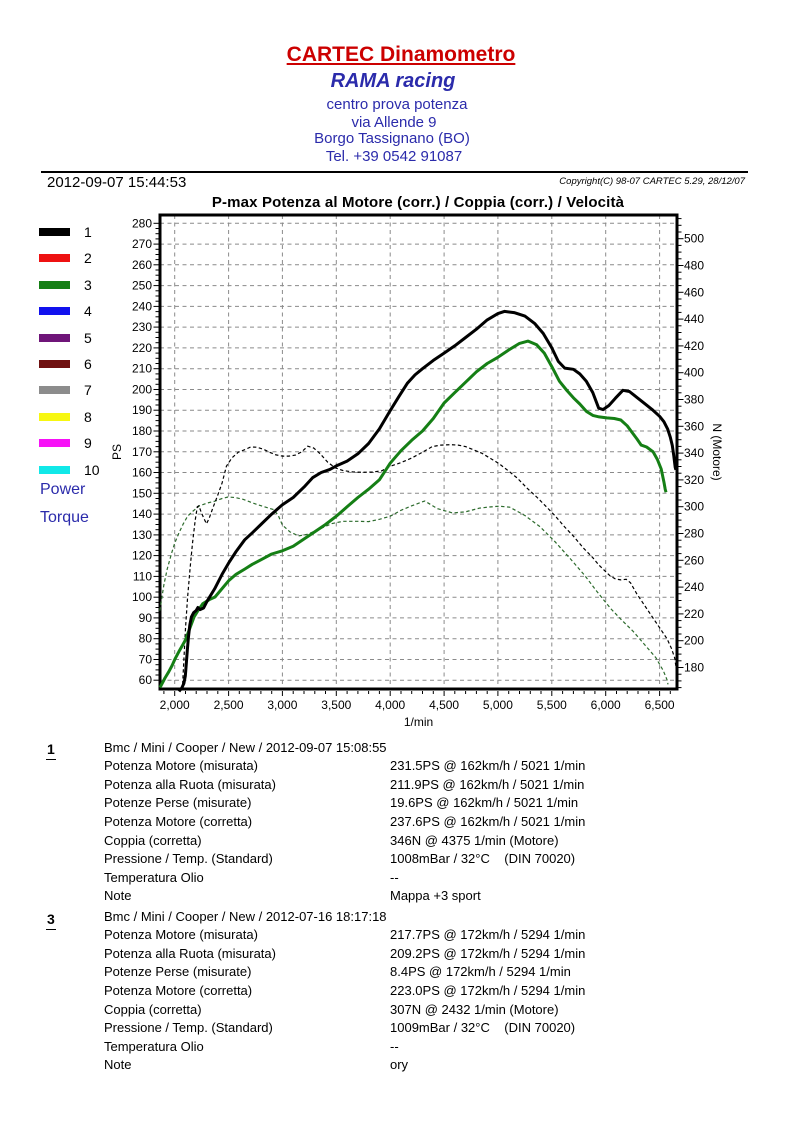 Image resolution: width=794 pixels, height=1123 pixels. What do you see at coordinates (142, 576) in the screenshot?
I see `svg-text: 110` at bounding box center [142, 576].